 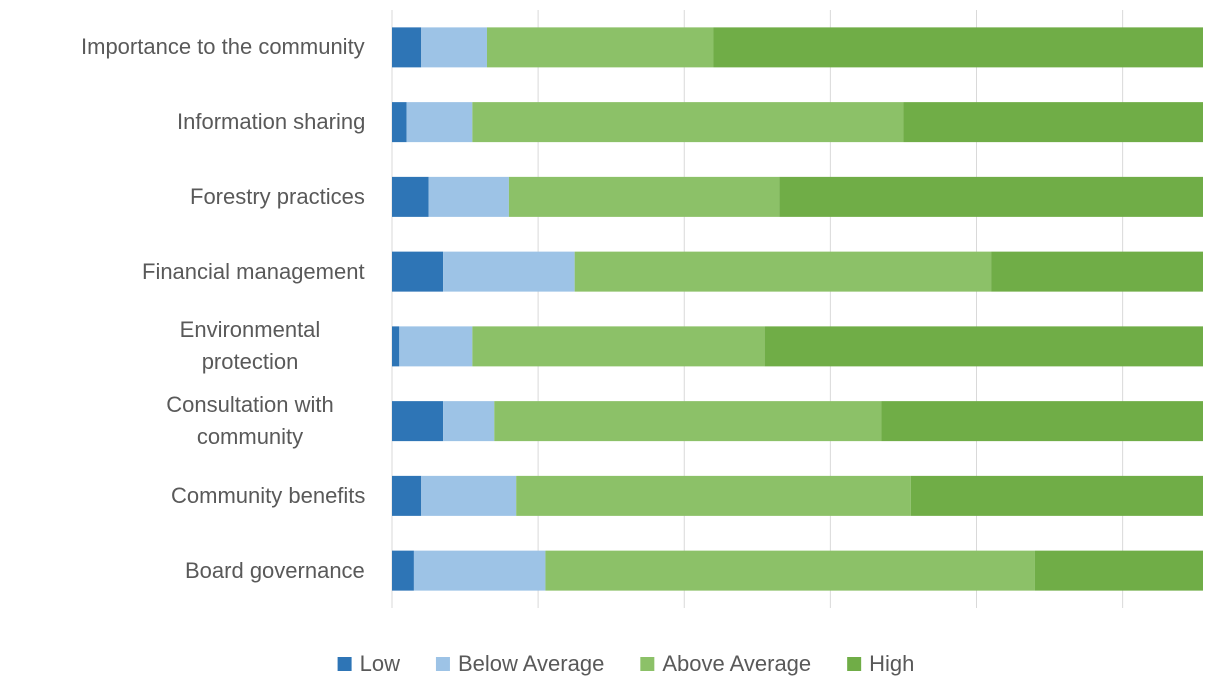 I want to click on legend-label: High, so click(x=891, y=663).